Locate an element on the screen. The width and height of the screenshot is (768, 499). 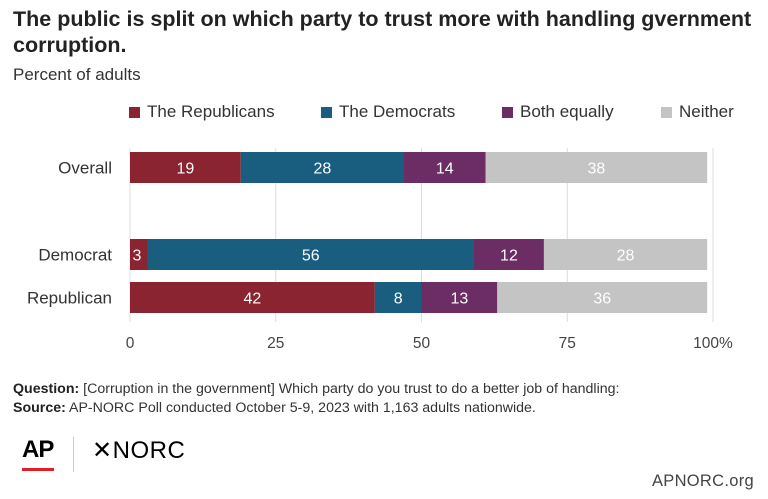
category-label: Overall is located at coordinates (85, 168).